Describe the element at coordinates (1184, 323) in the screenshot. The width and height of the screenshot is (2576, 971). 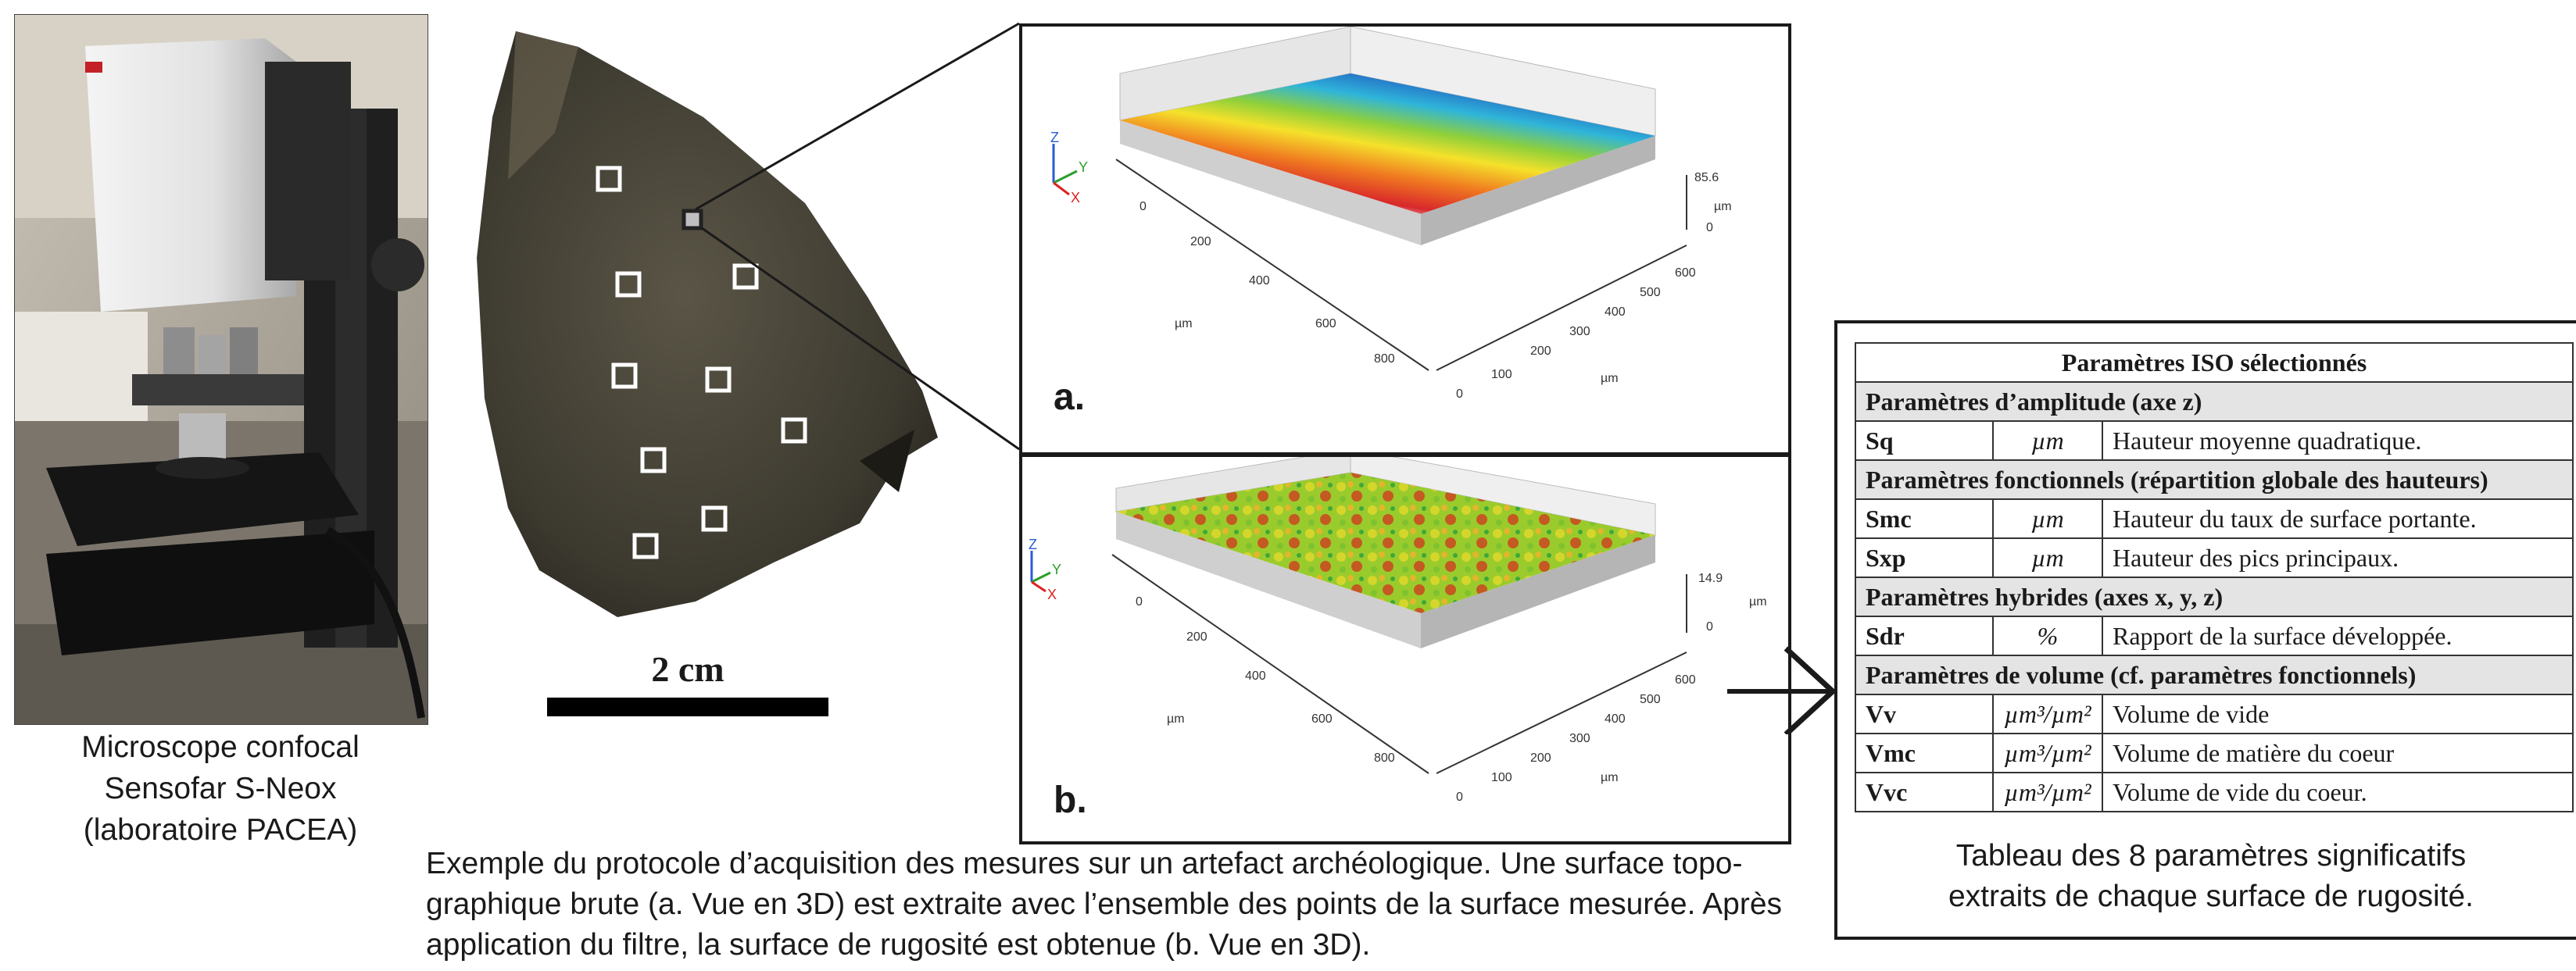
I see `x-unit-label: µm` at that location.